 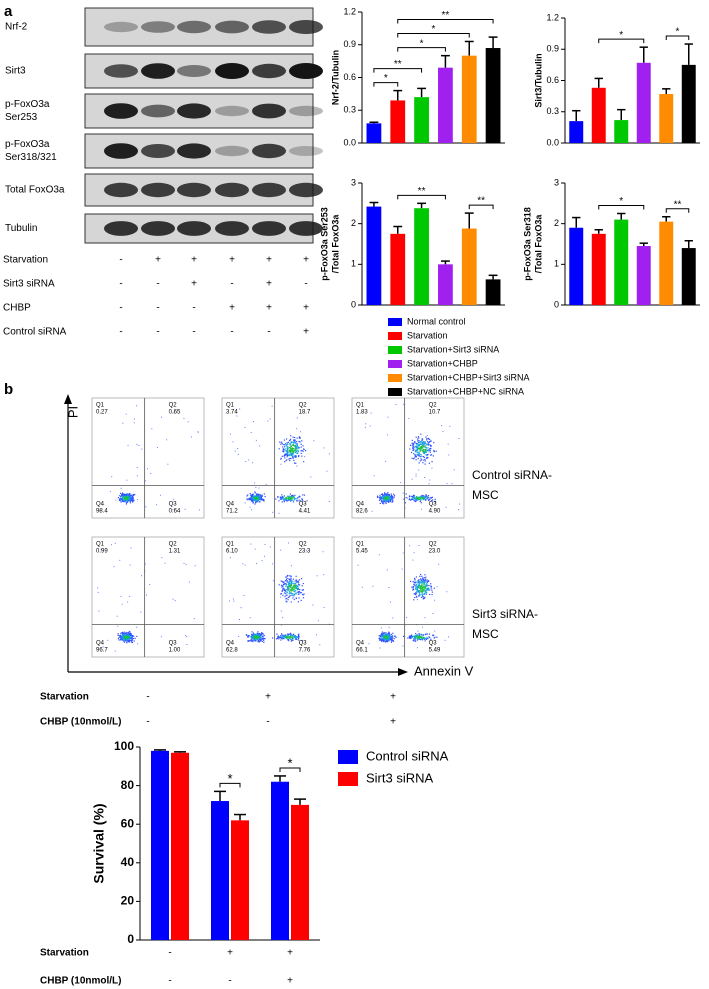 What do you see at coordinates (8, 389) in the screenshot?
I see `panel-label: b` at bounding box center [8, 389].